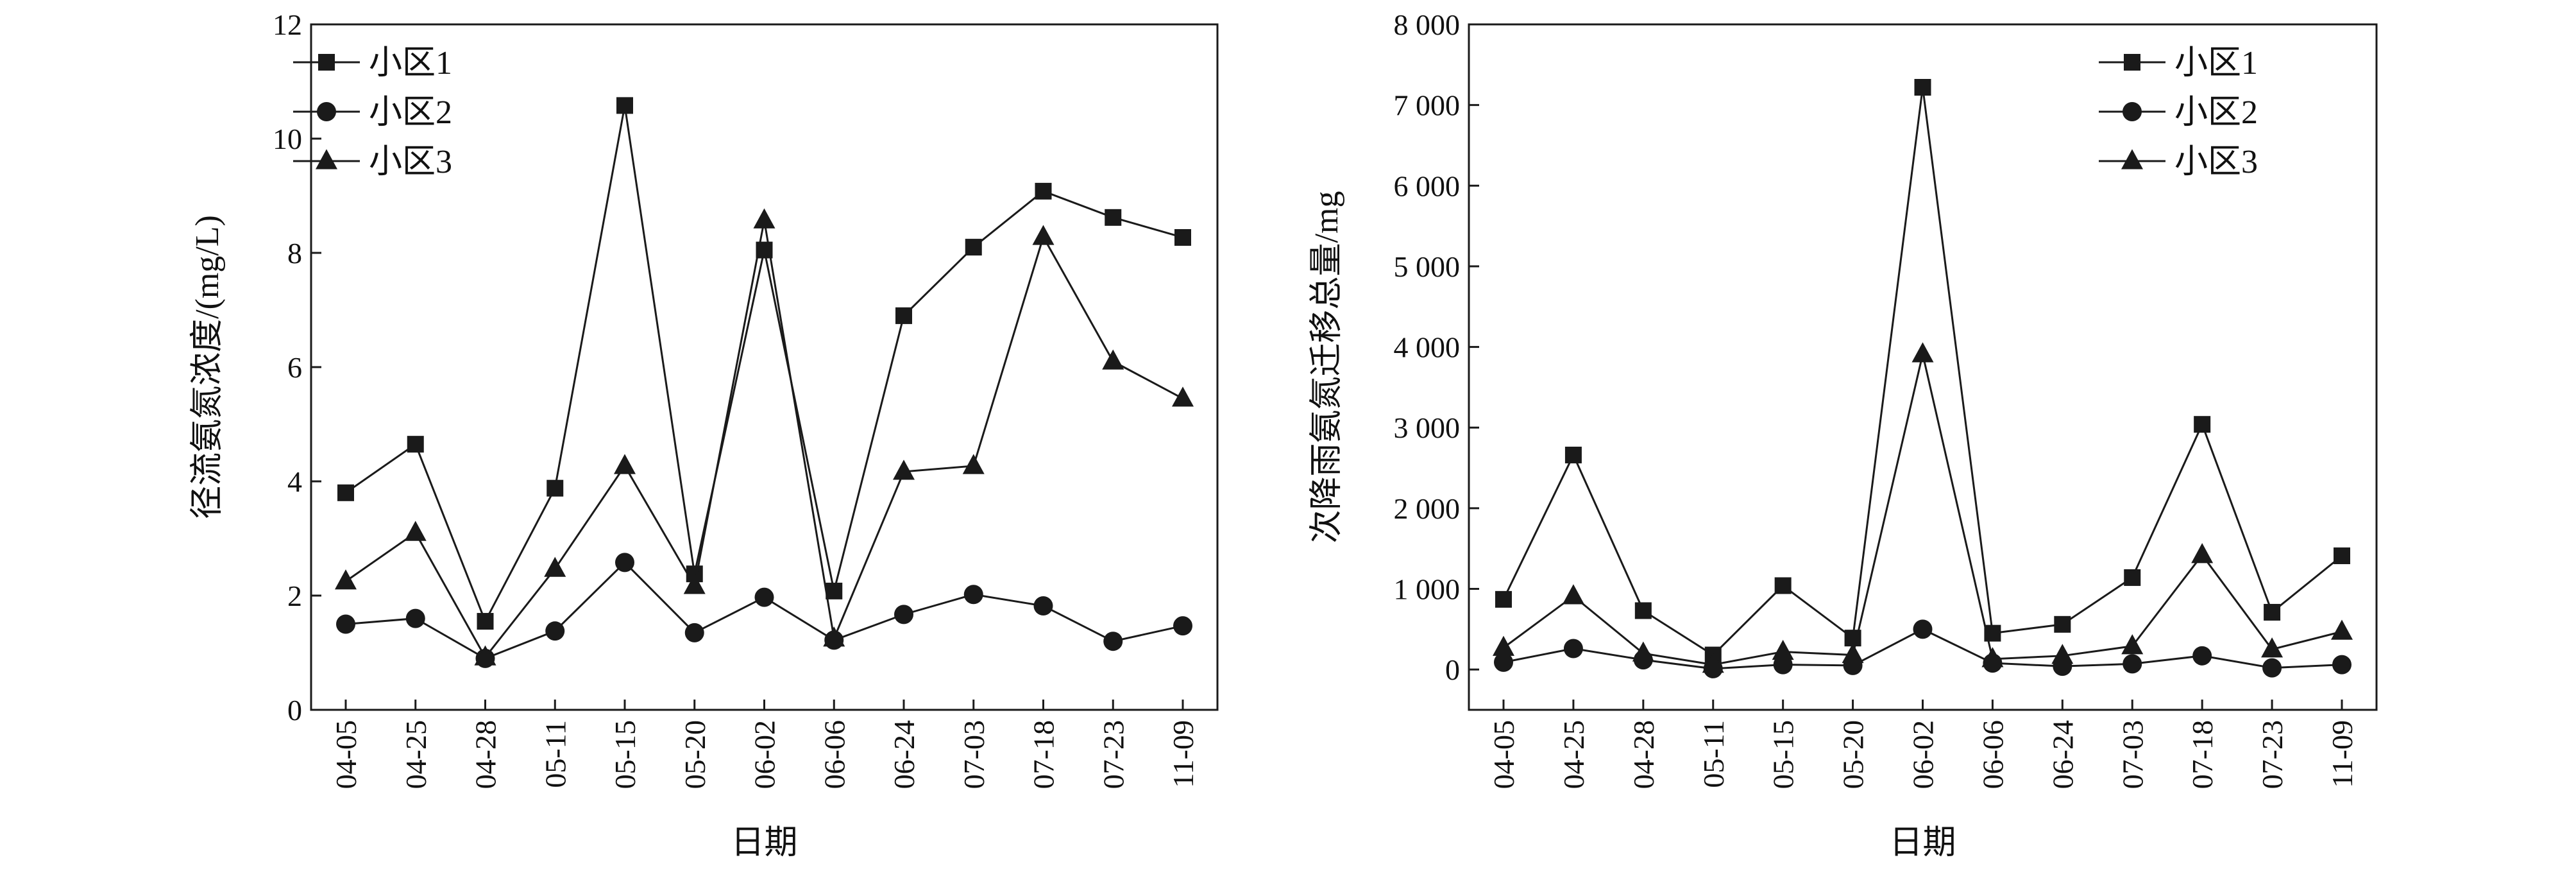  I want to click on left-x-tick-label: 05-11, so click(555, 754).